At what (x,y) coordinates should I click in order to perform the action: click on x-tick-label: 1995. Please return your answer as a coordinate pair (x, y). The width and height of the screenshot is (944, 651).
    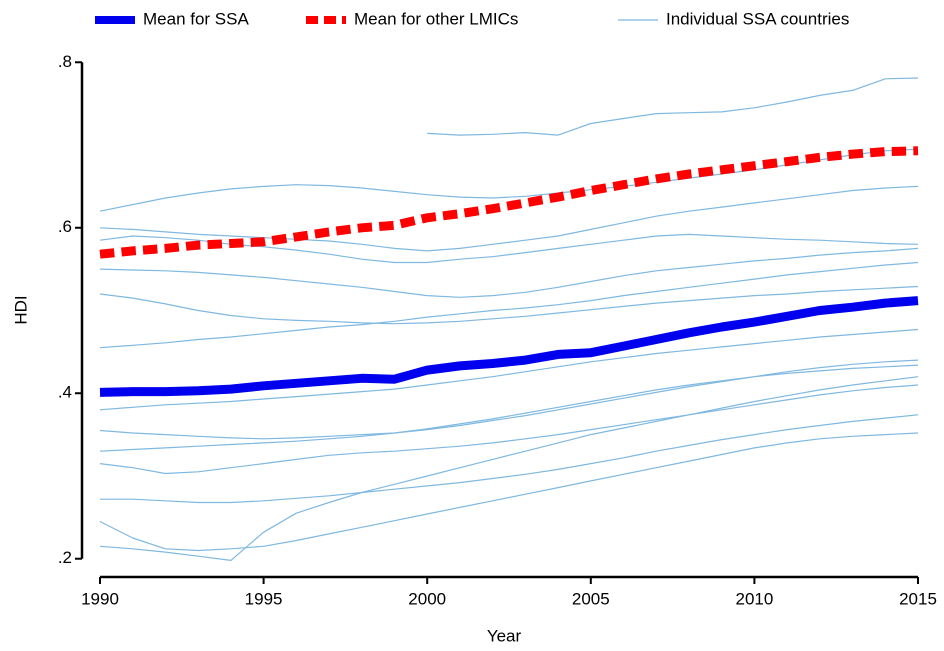
    Looking at the image, I should click on (264, 598).